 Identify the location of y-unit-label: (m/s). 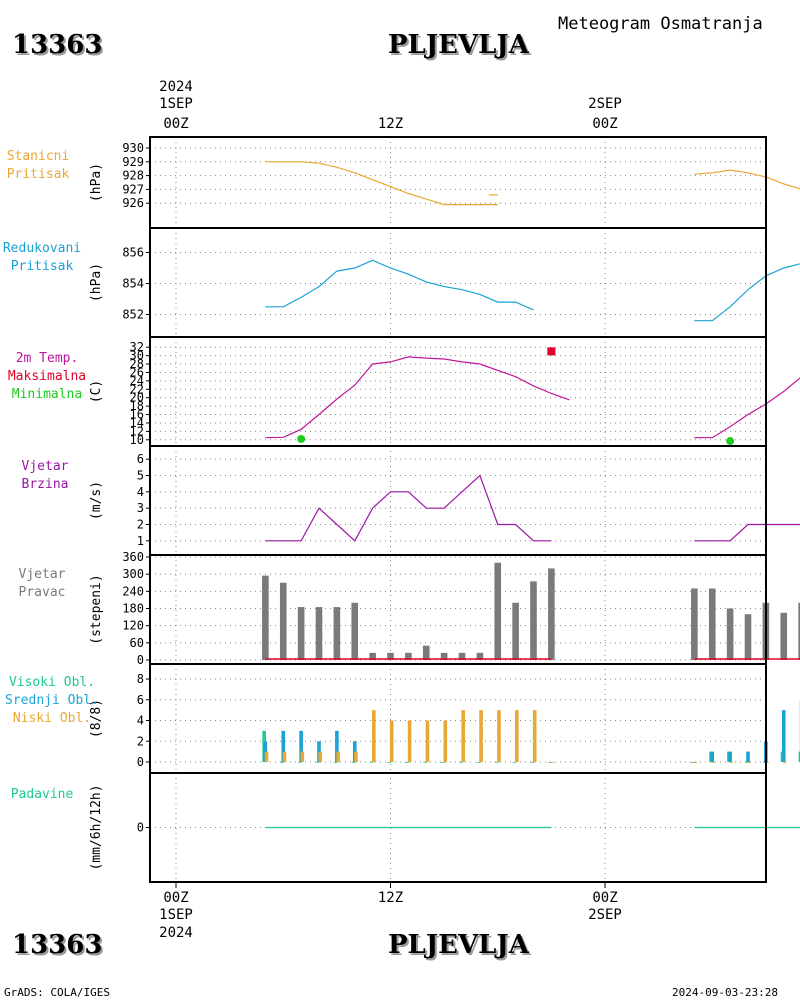
(96, 500).